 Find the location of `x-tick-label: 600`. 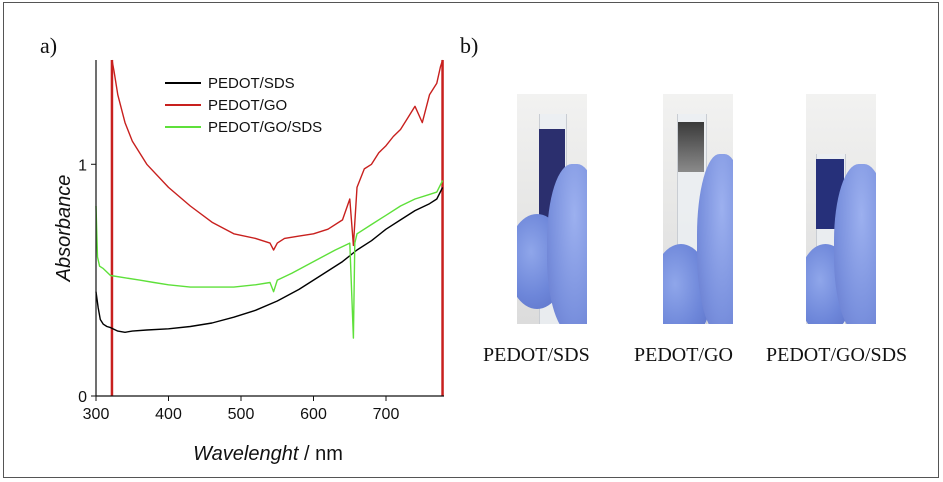

x-tick-label: 600 is located at coordinates (313, 414).